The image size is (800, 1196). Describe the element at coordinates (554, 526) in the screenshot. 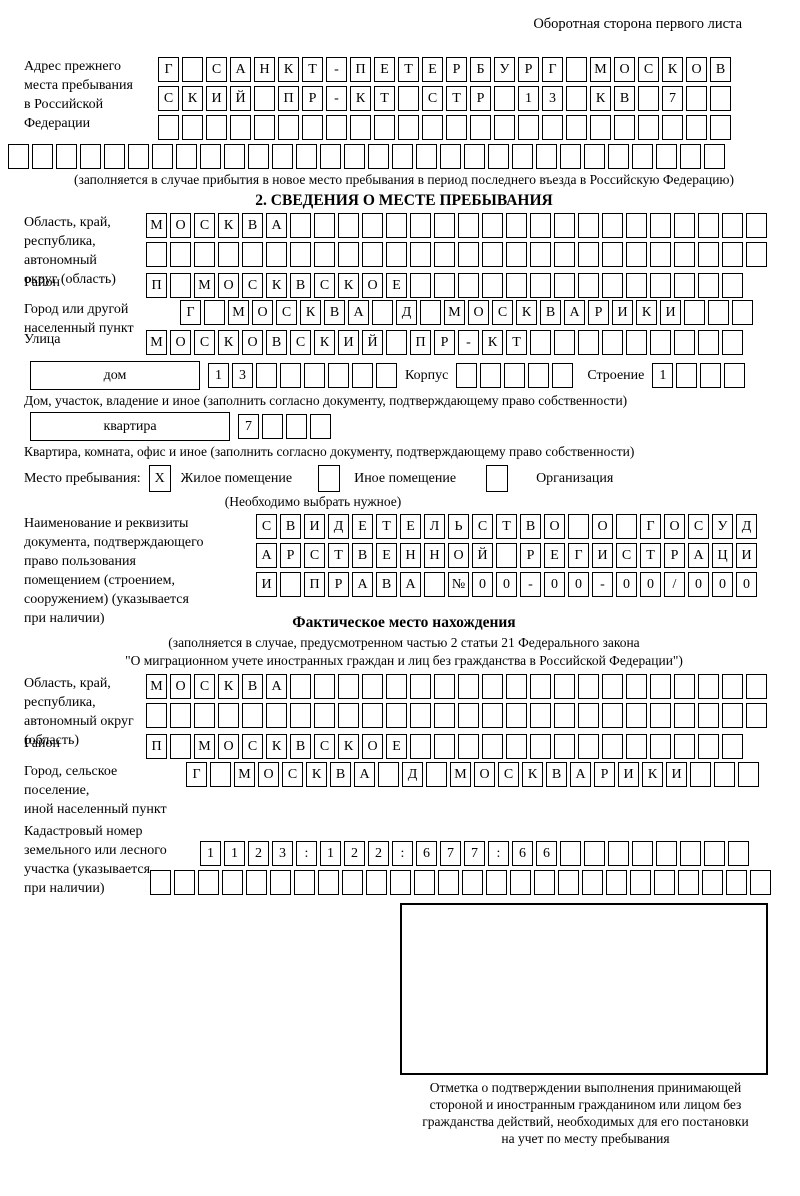

I see `char-cell: О` at that location.